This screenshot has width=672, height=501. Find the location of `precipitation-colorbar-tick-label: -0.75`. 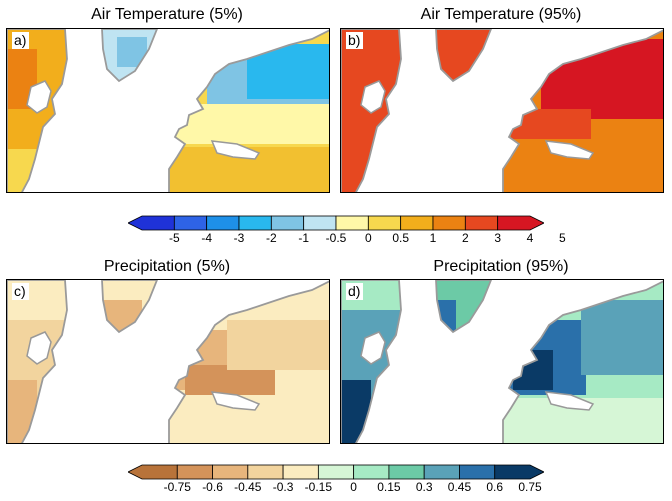

precipitation-colorbar-tick-label: -0.75 is located at coordinates (177, 487).